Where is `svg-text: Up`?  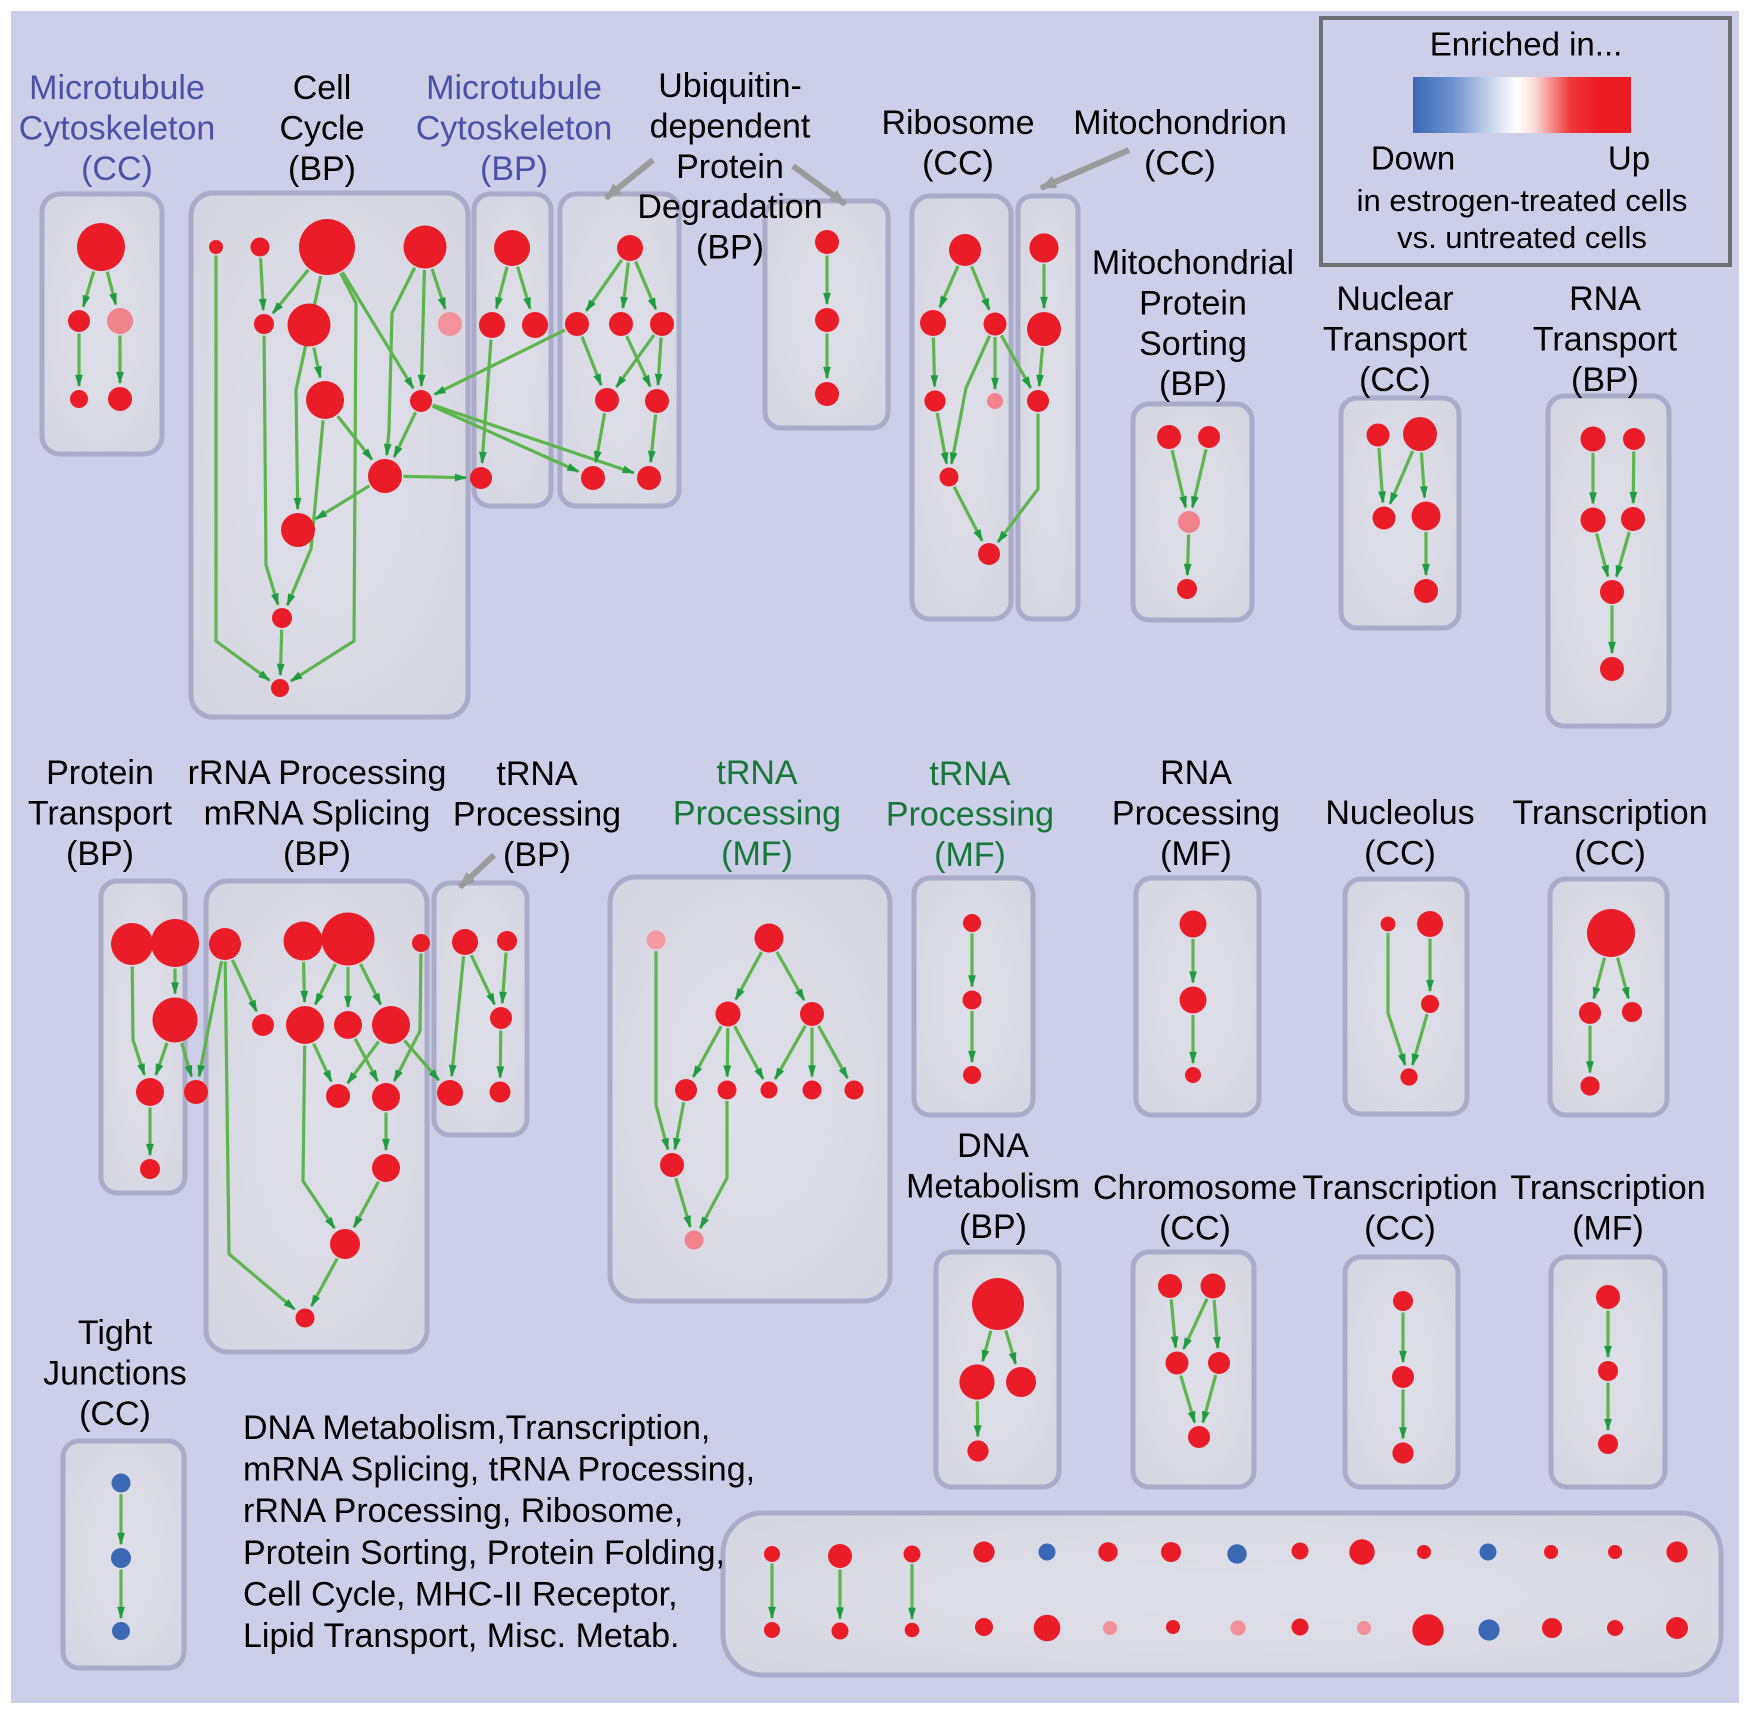 svg-text: Up is located at coordinates (1629, 158).